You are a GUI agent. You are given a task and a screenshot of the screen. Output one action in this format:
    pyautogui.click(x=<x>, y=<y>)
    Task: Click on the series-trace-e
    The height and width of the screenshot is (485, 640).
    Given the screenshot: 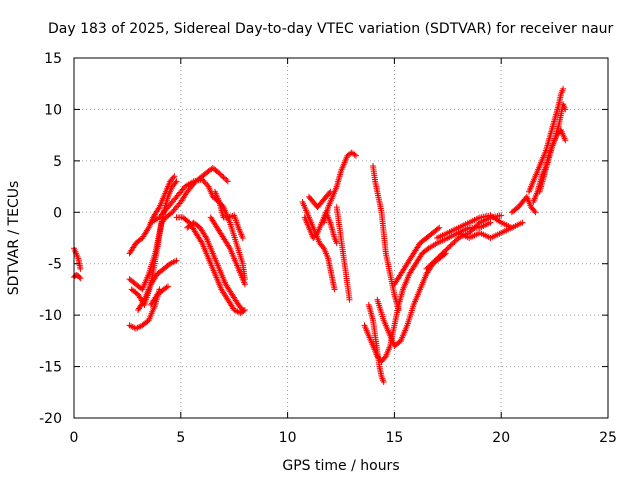 What is the action you would take?
    pyautogui.click(x=179, y=236)
    